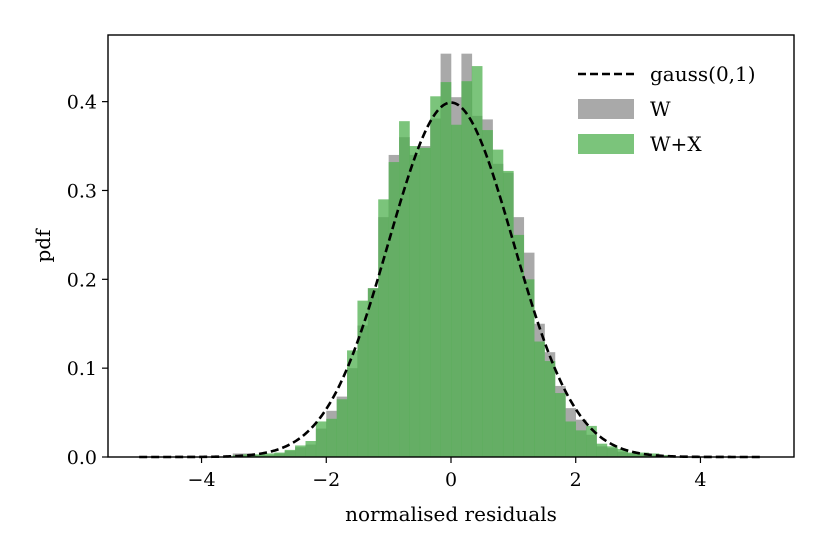 Image resolution: width=830 pixels, height=554 pixels. What do you see at coordinates (202, 480) in the screenshot?
I see `x-tick-label: −4` at bounding box center [202, 480].